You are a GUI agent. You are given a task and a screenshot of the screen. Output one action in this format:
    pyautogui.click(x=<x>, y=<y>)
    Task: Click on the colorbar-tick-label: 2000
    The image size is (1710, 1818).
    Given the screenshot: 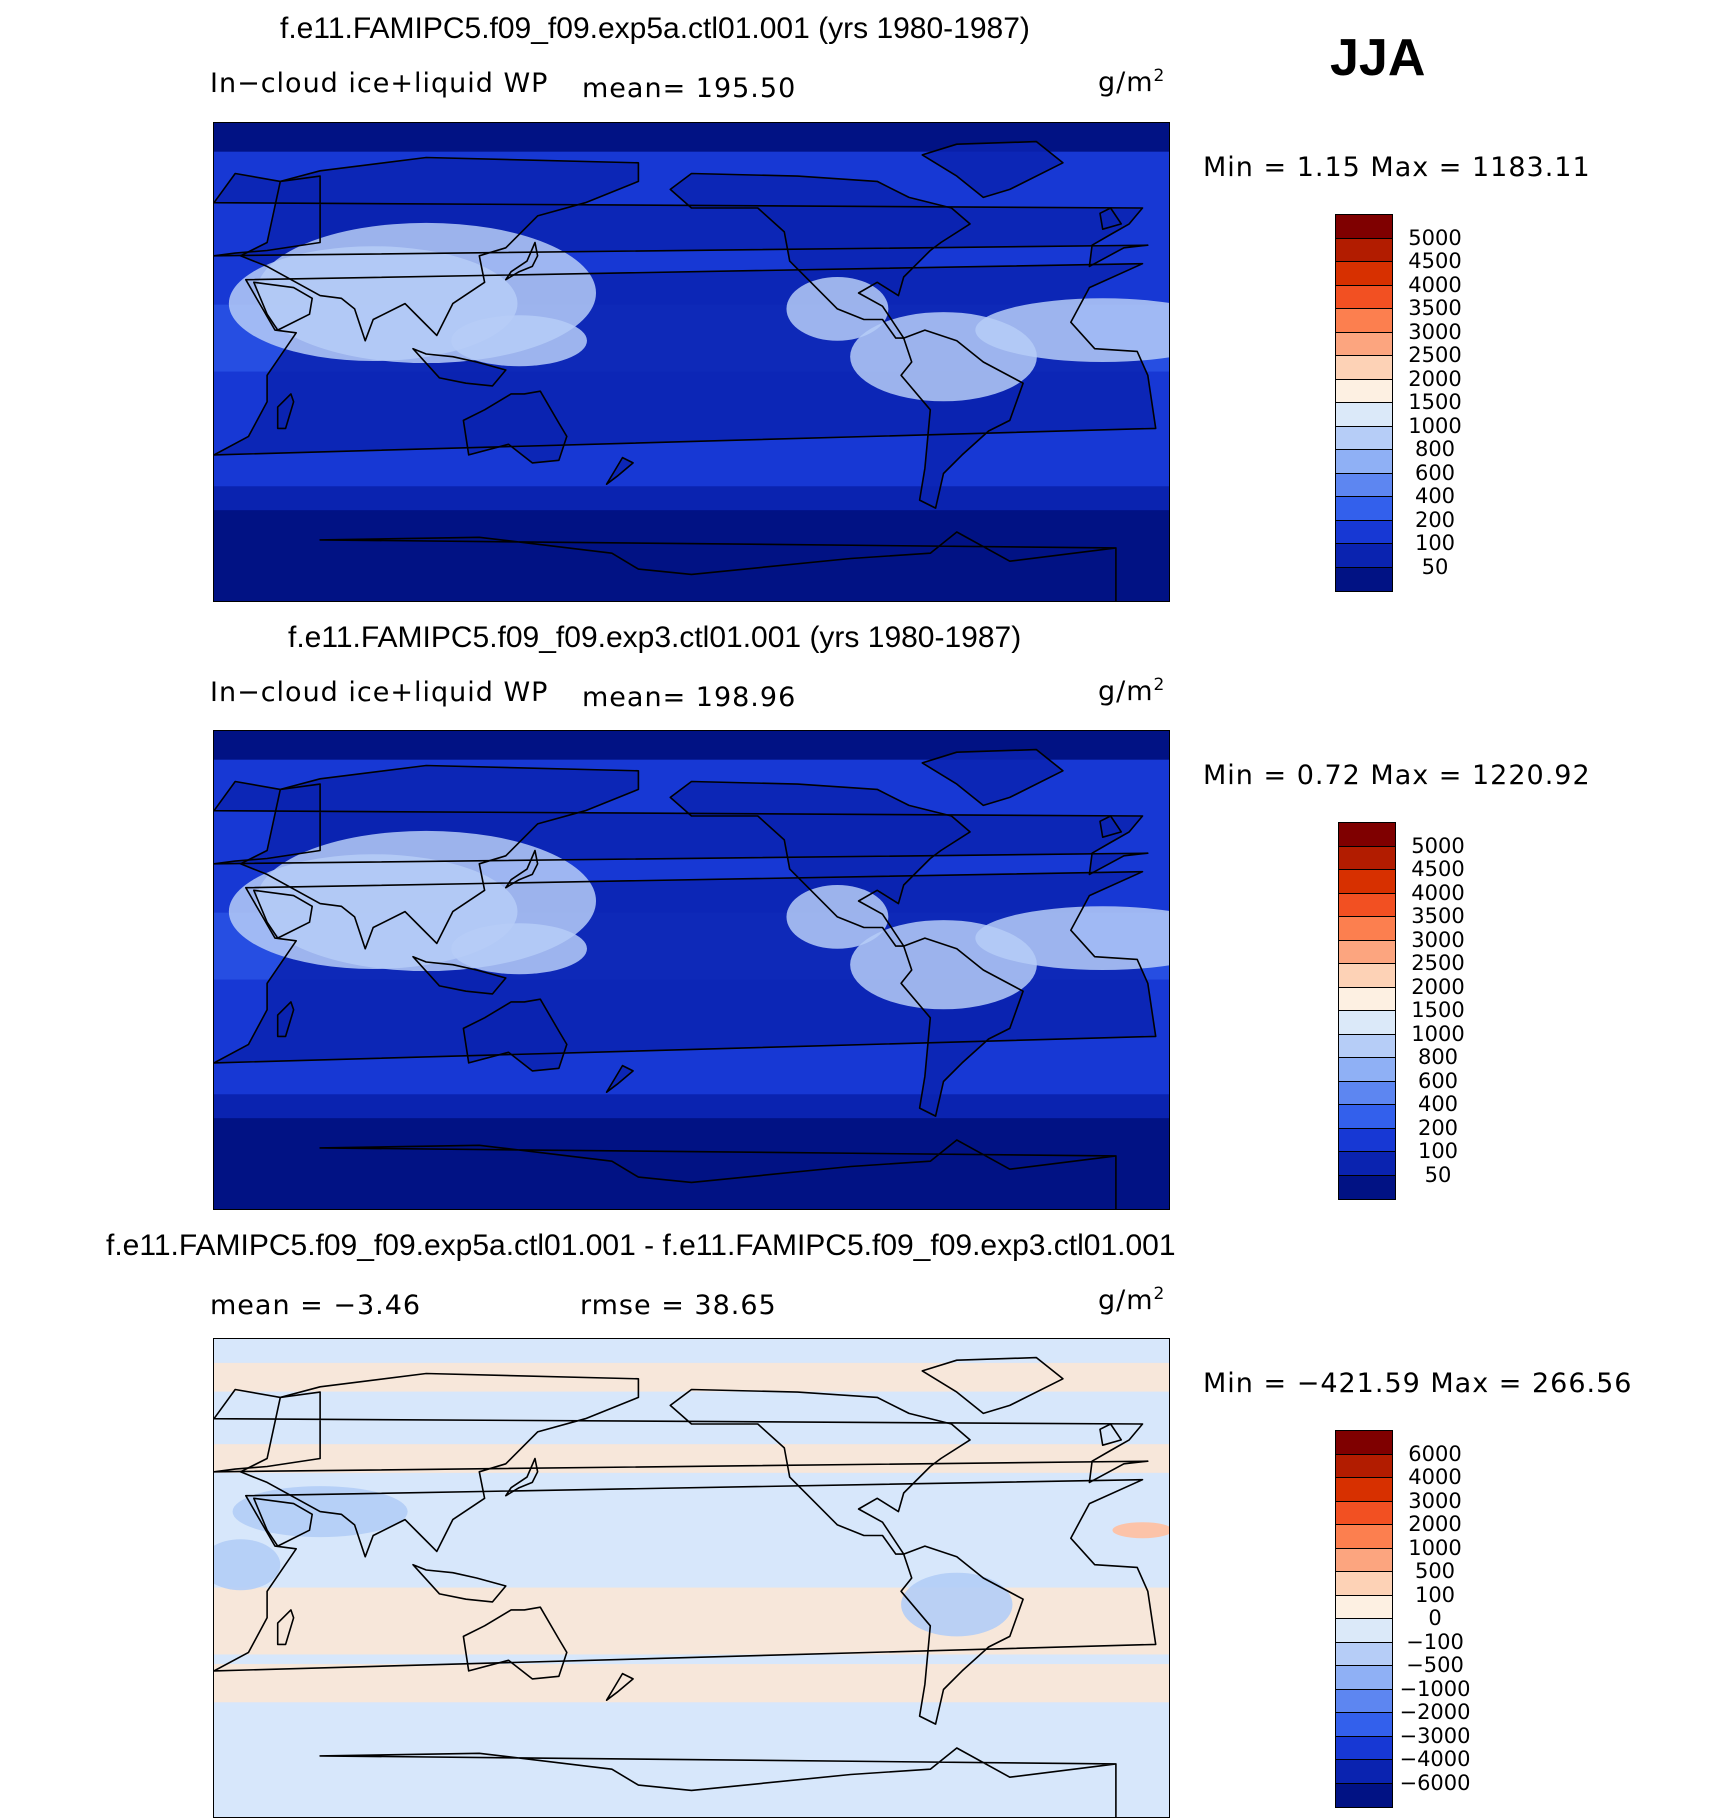 What is the action you would take?
    pyautogui.click(x=1435, y=1524)
    